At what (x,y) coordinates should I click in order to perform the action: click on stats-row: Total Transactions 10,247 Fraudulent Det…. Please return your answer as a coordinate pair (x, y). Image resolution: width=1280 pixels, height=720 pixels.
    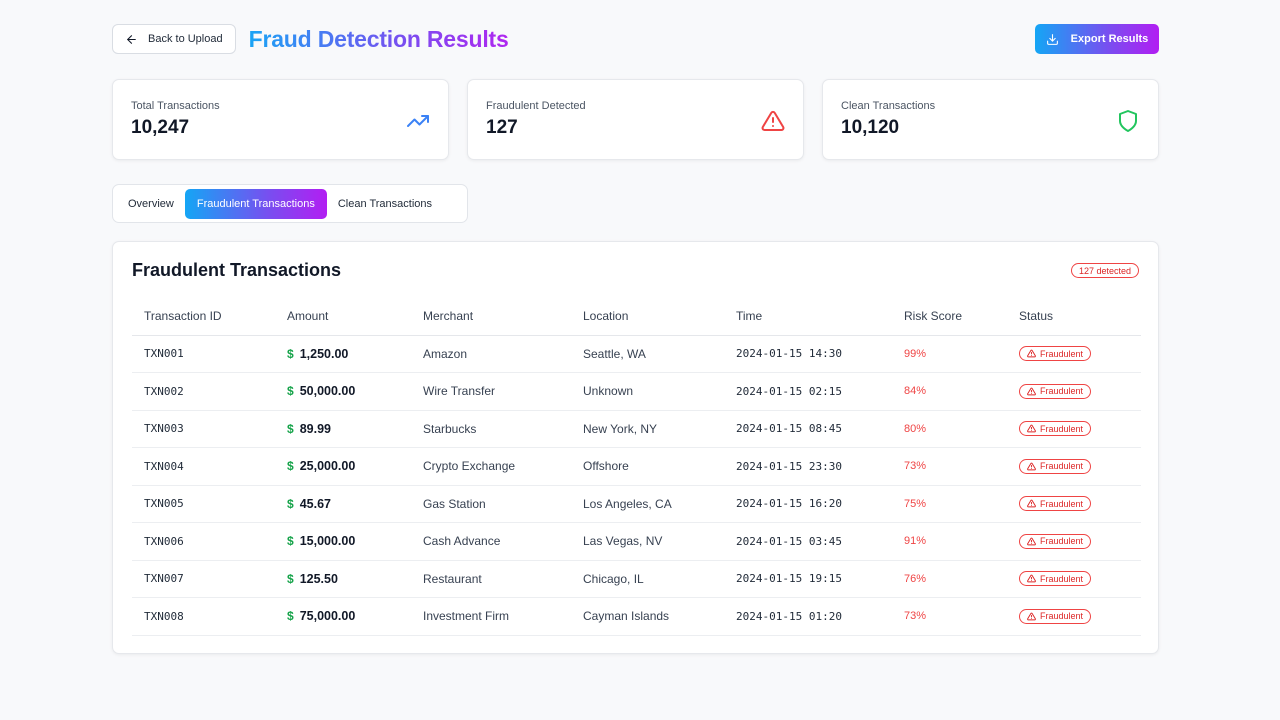
    Looking at the image, I should click on (635, 119).